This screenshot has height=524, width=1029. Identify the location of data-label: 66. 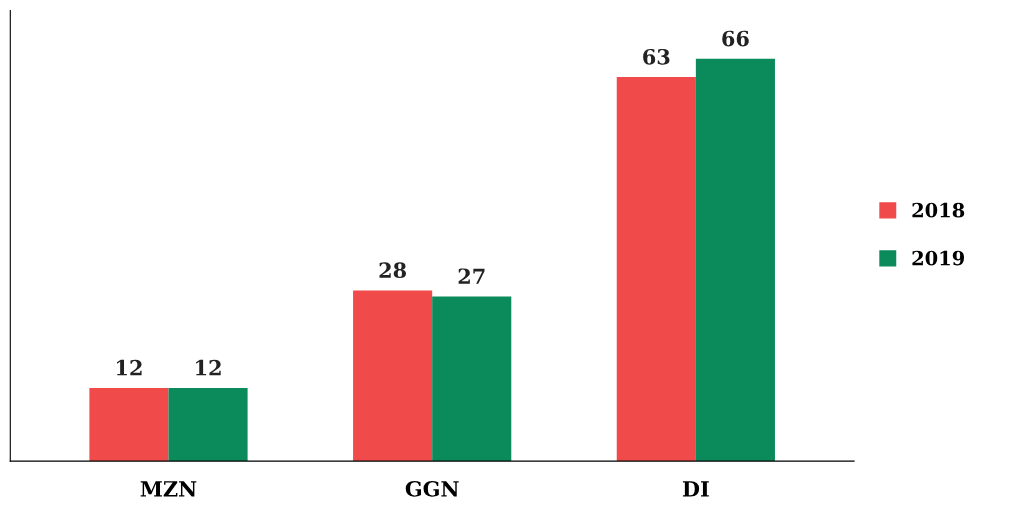
(735, 38).